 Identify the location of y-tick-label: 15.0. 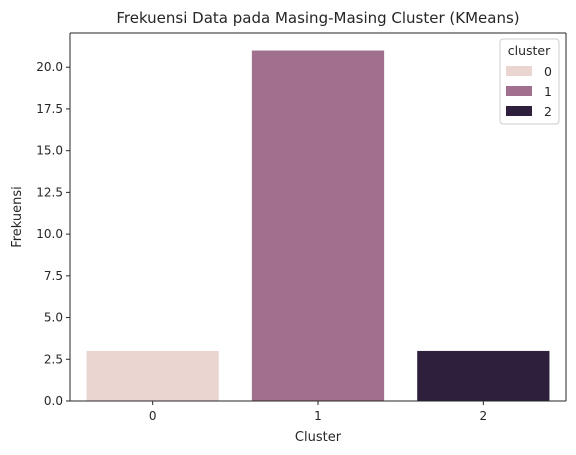
(49, 151).